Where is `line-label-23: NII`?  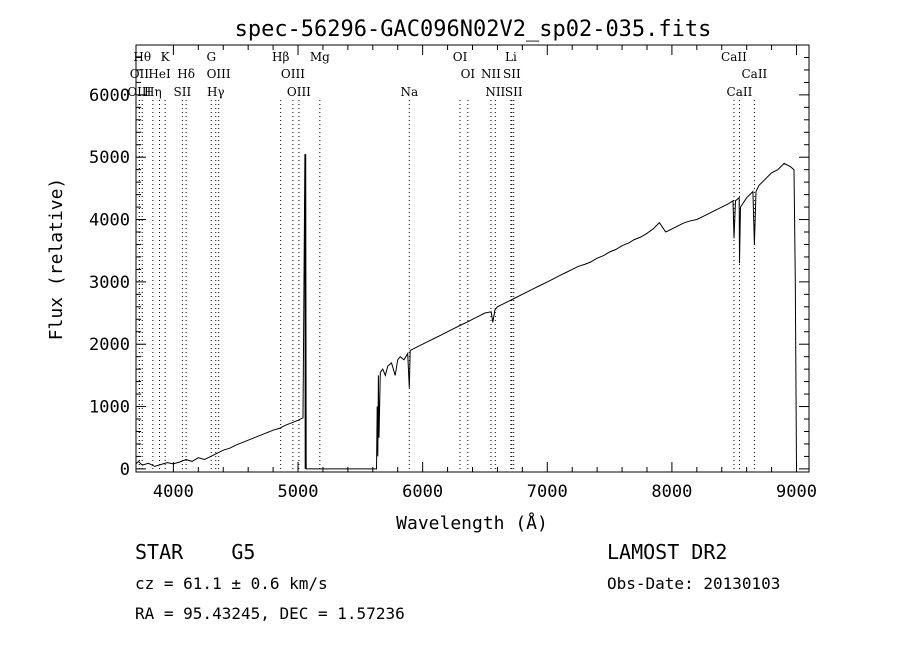
line-label-23: NII is located at coordinates (495, 92).